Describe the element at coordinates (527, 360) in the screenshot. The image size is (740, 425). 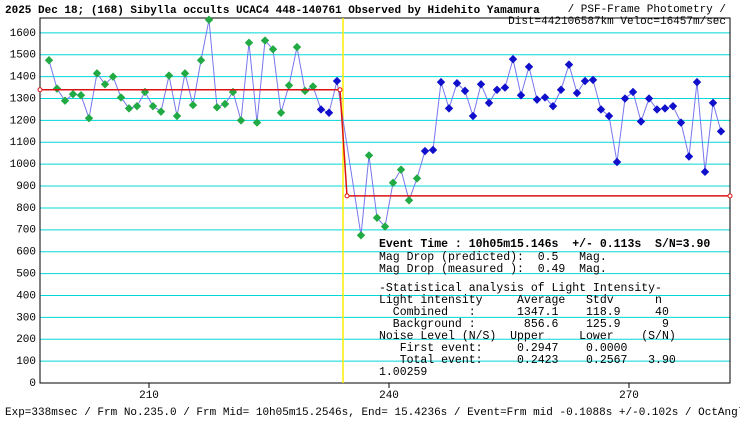
I see `stat-line: Total event: 0.2423 0.2567 3.90` at that location.